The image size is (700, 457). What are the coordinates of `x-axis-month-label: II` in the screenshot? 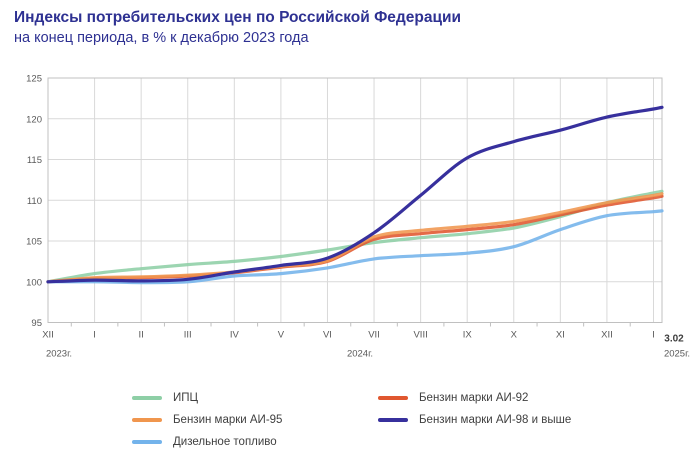 It's located at (141, 335).